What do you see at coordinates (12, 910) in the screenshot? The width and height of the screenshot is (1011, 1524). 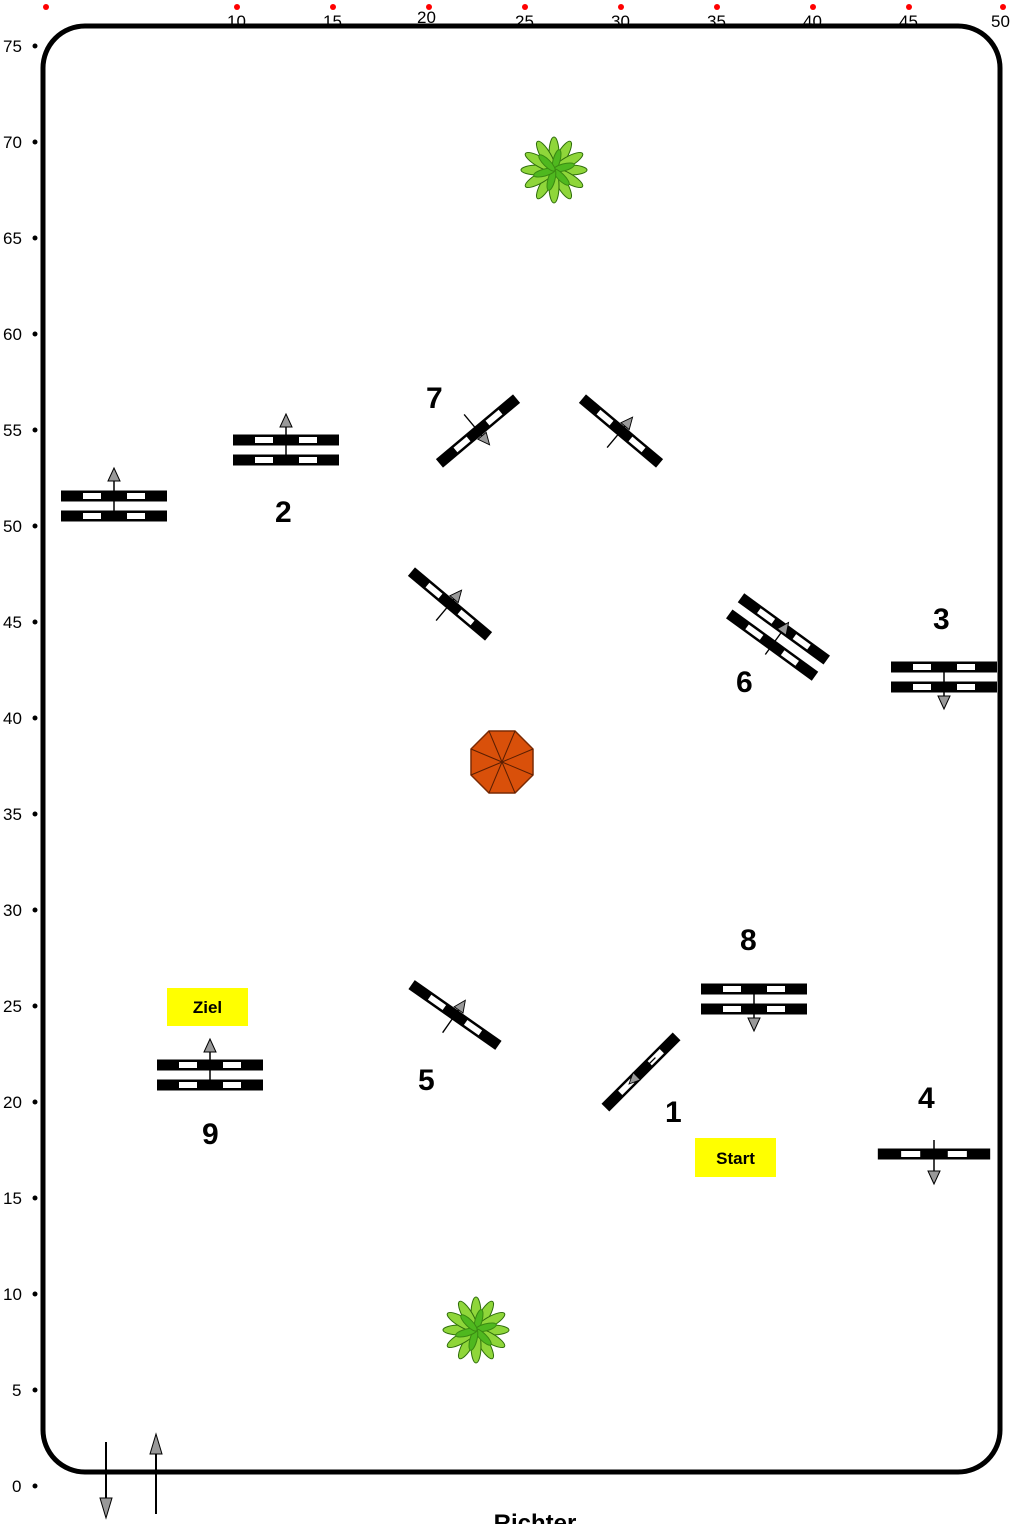 I see `y-tick-label: 30` at bounding box center [12, 910].